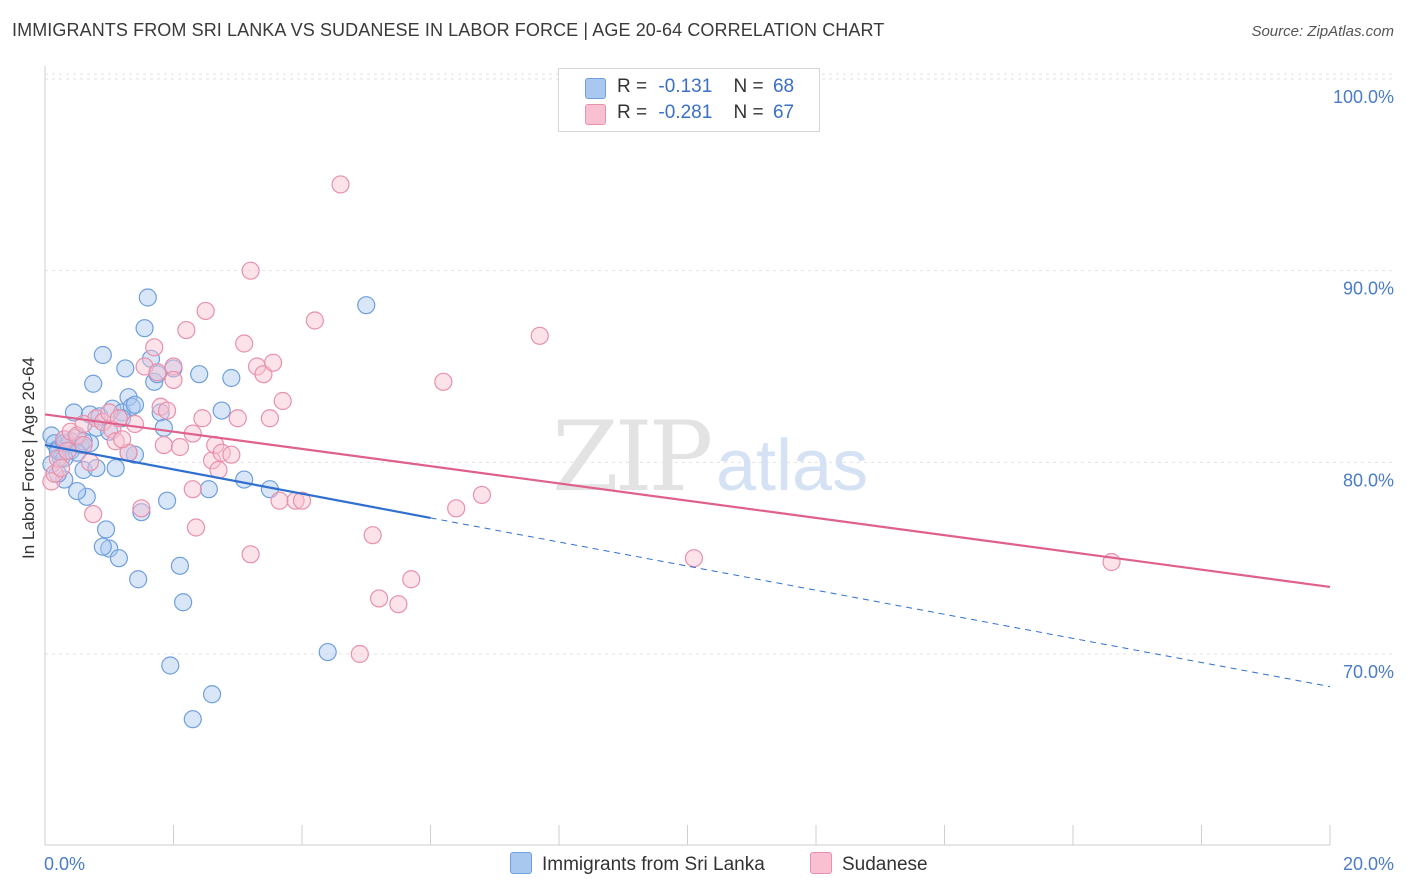 This screenshot has height=892, width=1406. I want to click on source-credit: Source: ZipAtlas.com, so click(1322, 31).